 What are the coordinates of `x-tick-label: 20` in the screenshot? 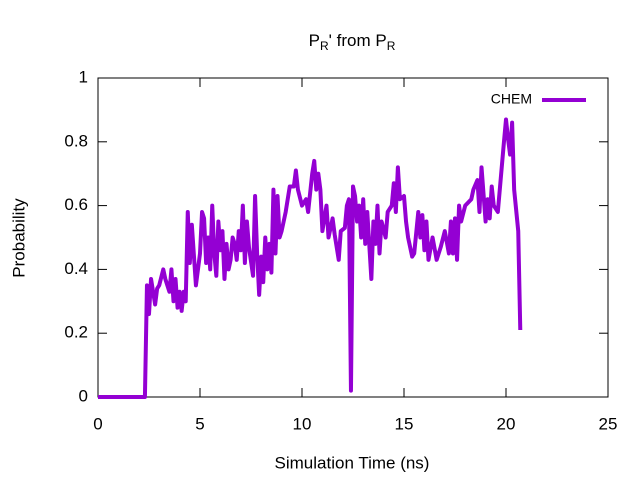 It's located at (506, 423).